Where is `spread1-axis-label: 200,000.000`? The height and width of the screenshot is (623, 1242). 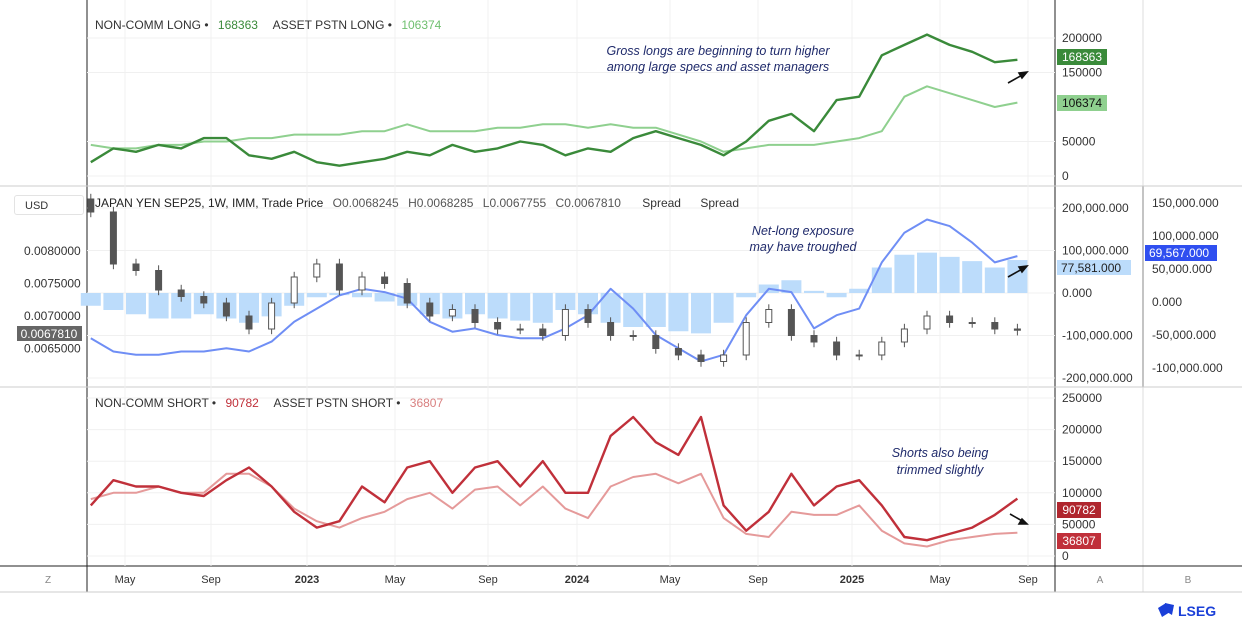 spread1-axis-label: 200,000.000 is located at coordinates (1095, 208).